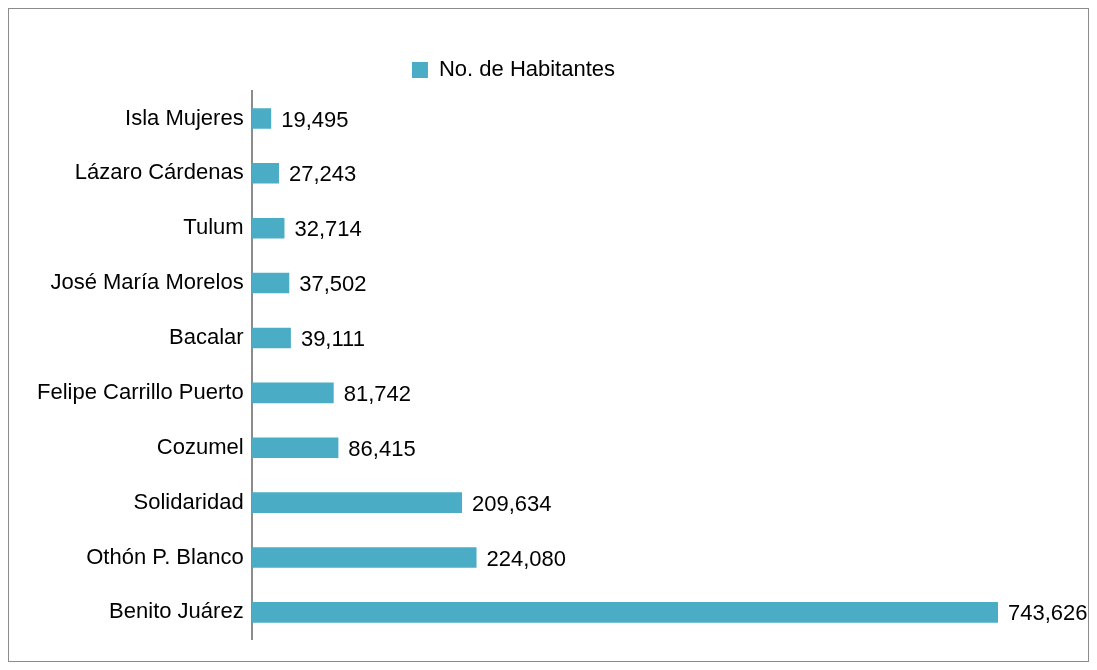  I want to click on data-label: 32,714, so click(328, 229).